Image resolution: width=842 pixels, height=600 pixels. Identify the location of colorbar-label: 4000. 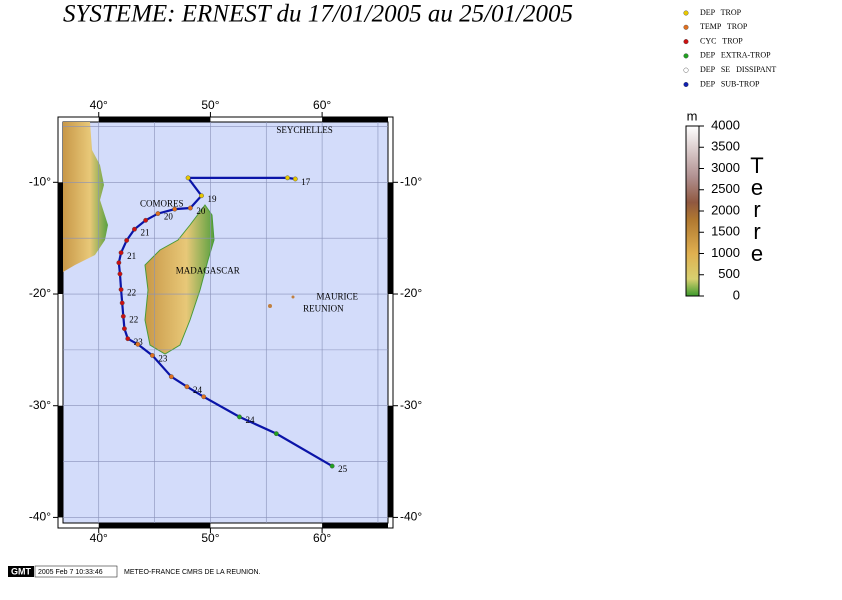
(725, 124).